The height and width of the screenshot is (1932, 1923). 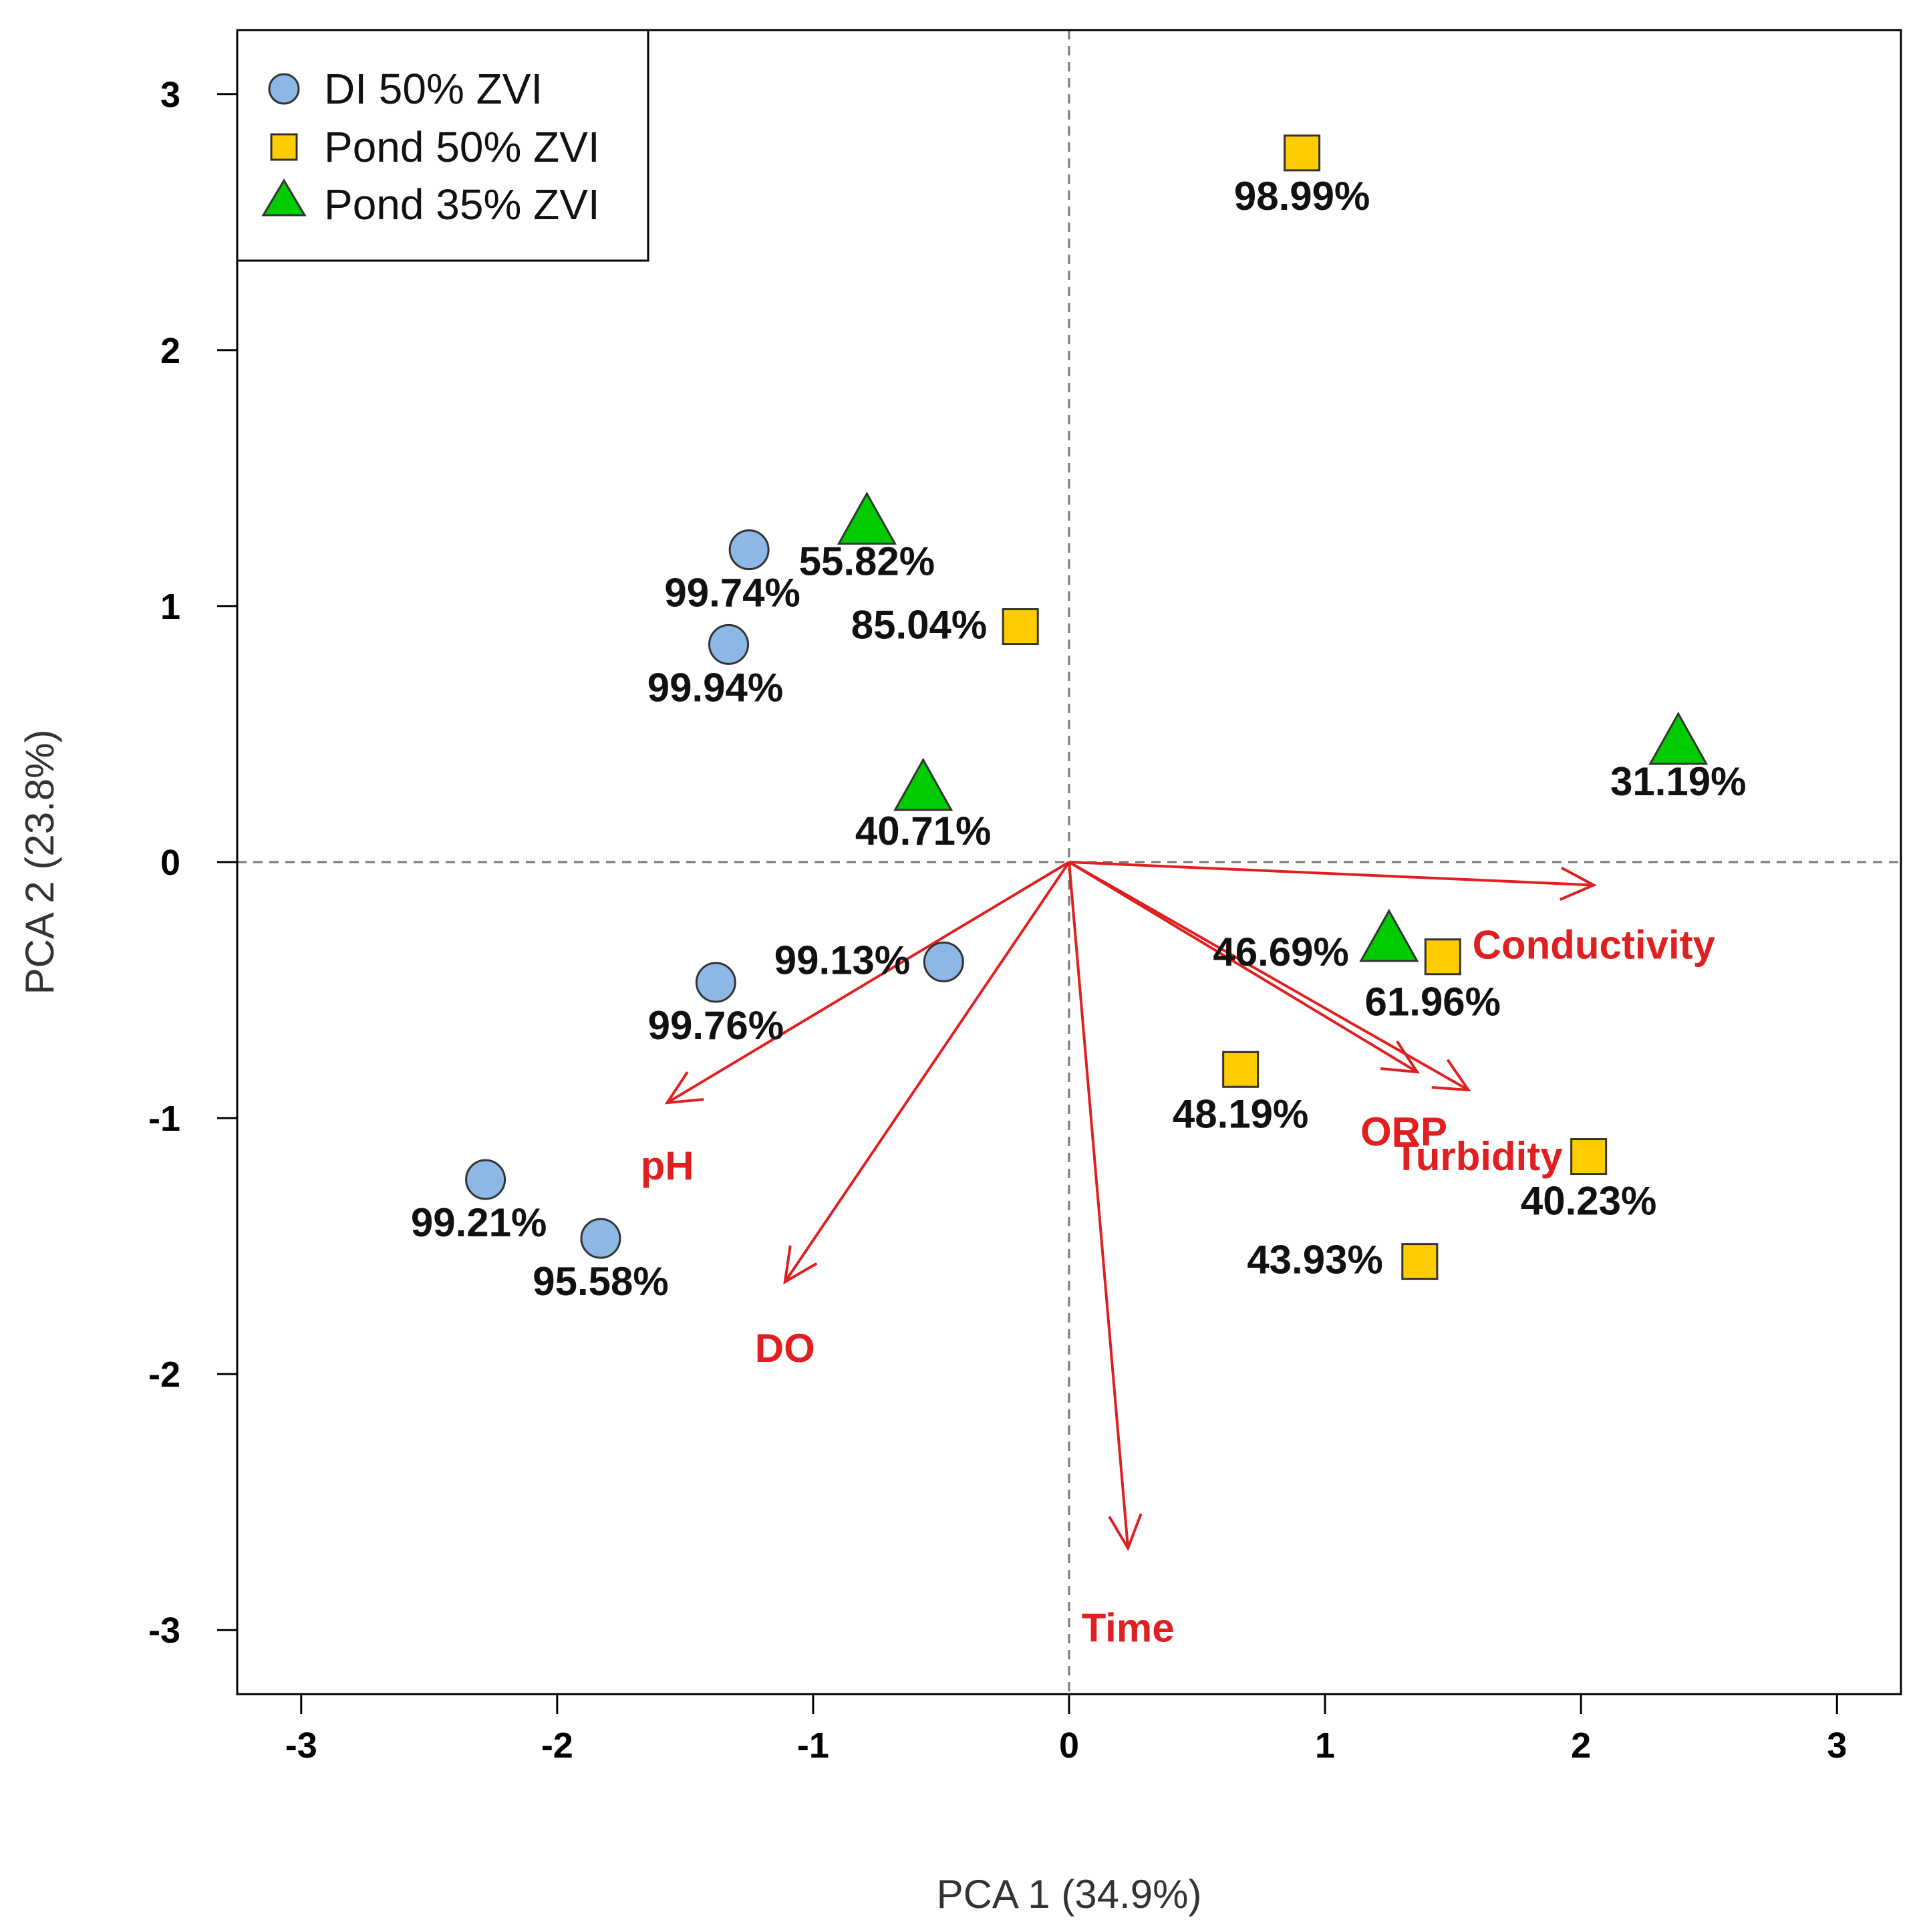 I want to click on point-label: 55.82%, so click(x=867, y=561).